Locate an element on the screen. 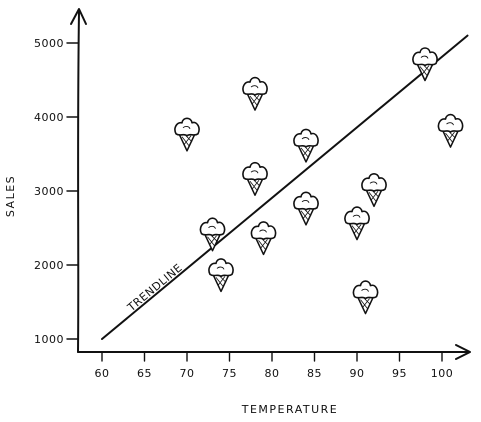 This screenshot has height=422, width=481. y-tick-label: 3000 is located at coordinates (49, 191).